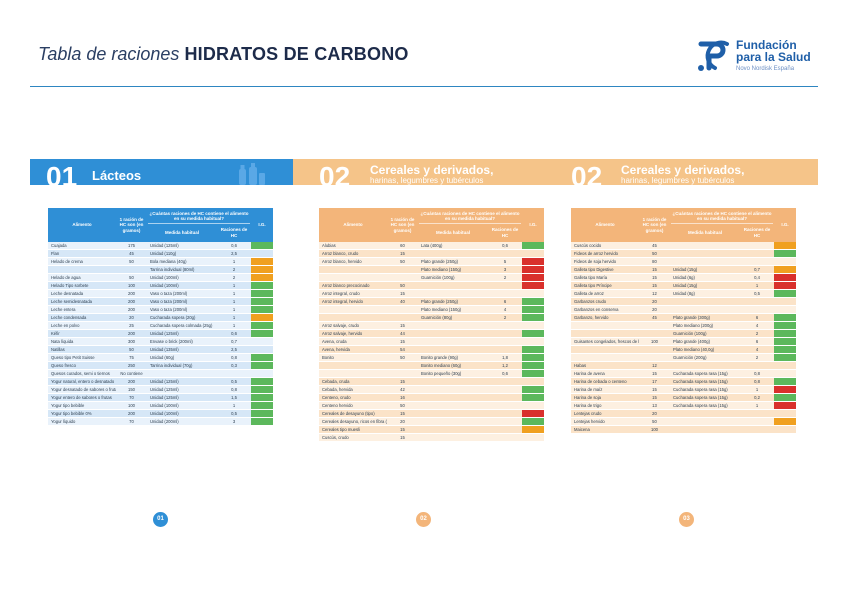 This screenshot has width=848, height=600. I want to click on ration-cell: 50, so click(131, 261).